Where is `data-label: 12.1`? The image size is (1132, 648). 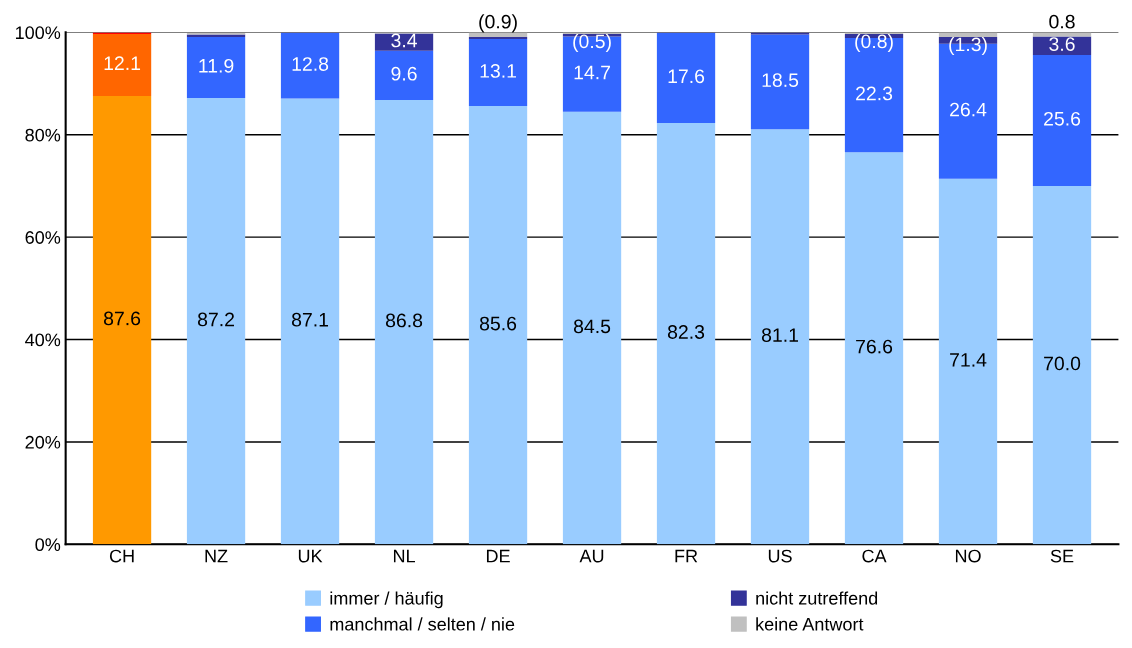 data-label: 12.1 is located at coordinates (122, 63).